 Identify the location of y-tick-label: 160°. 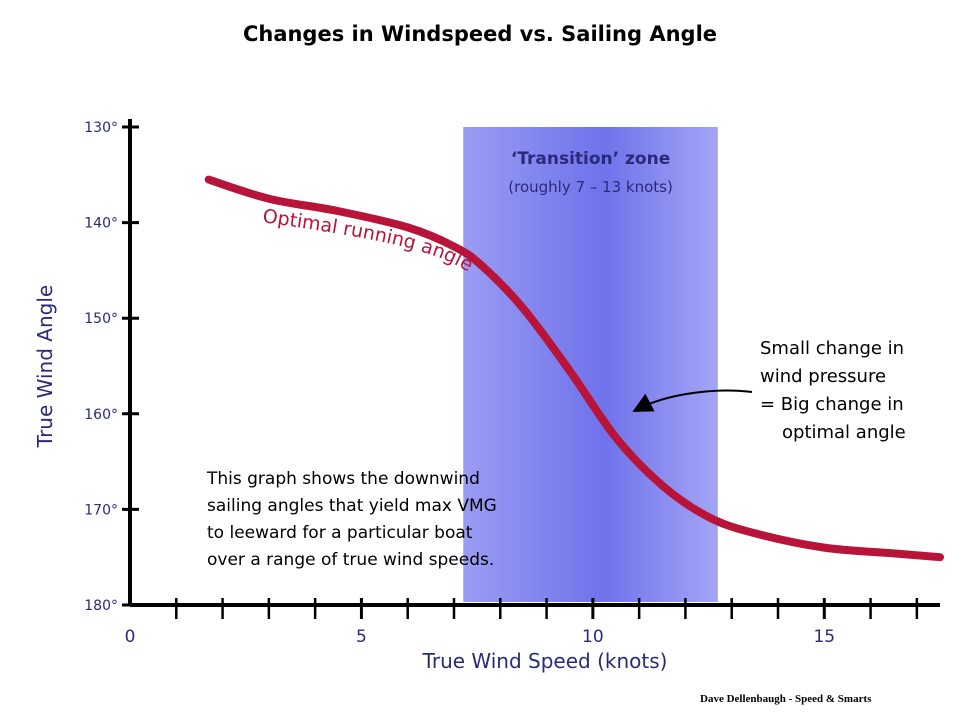
(101, 415).